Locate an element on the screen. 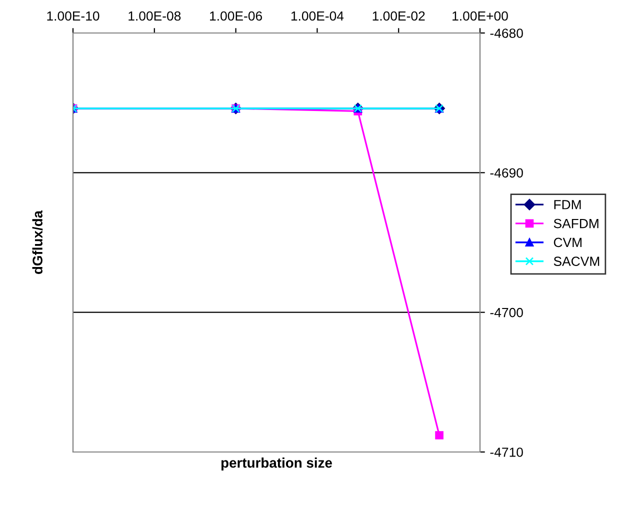  y-tick-label: -4680 is located at coordinates (506, 33).